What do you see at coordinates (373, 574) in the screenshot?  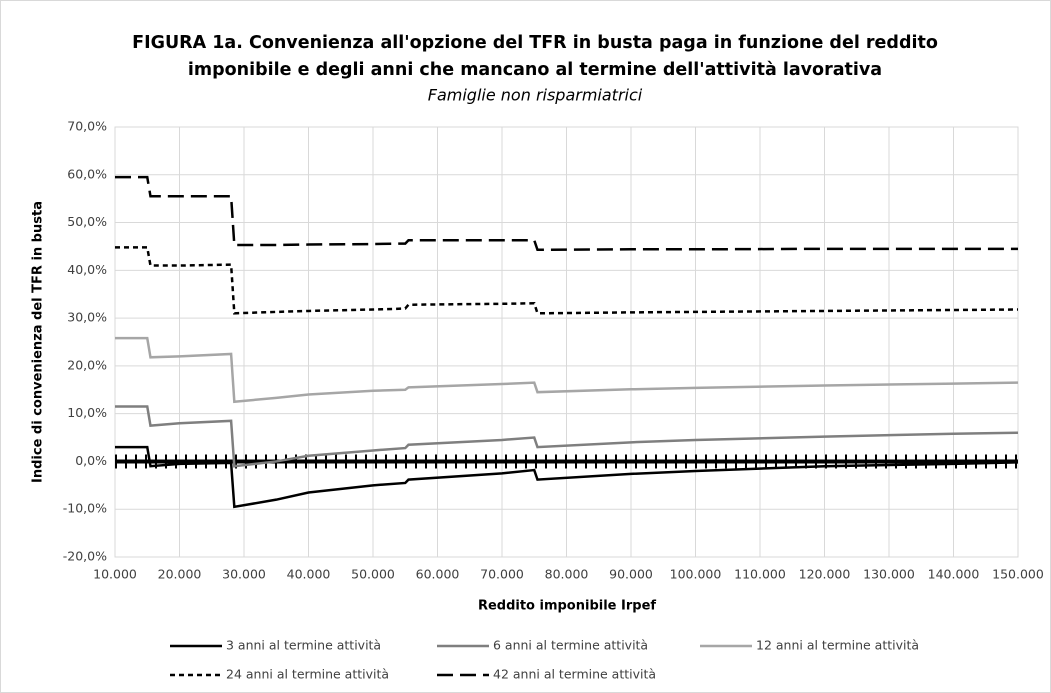 I see `x-tick-label: 50.000` at bounding box center [373, 574].